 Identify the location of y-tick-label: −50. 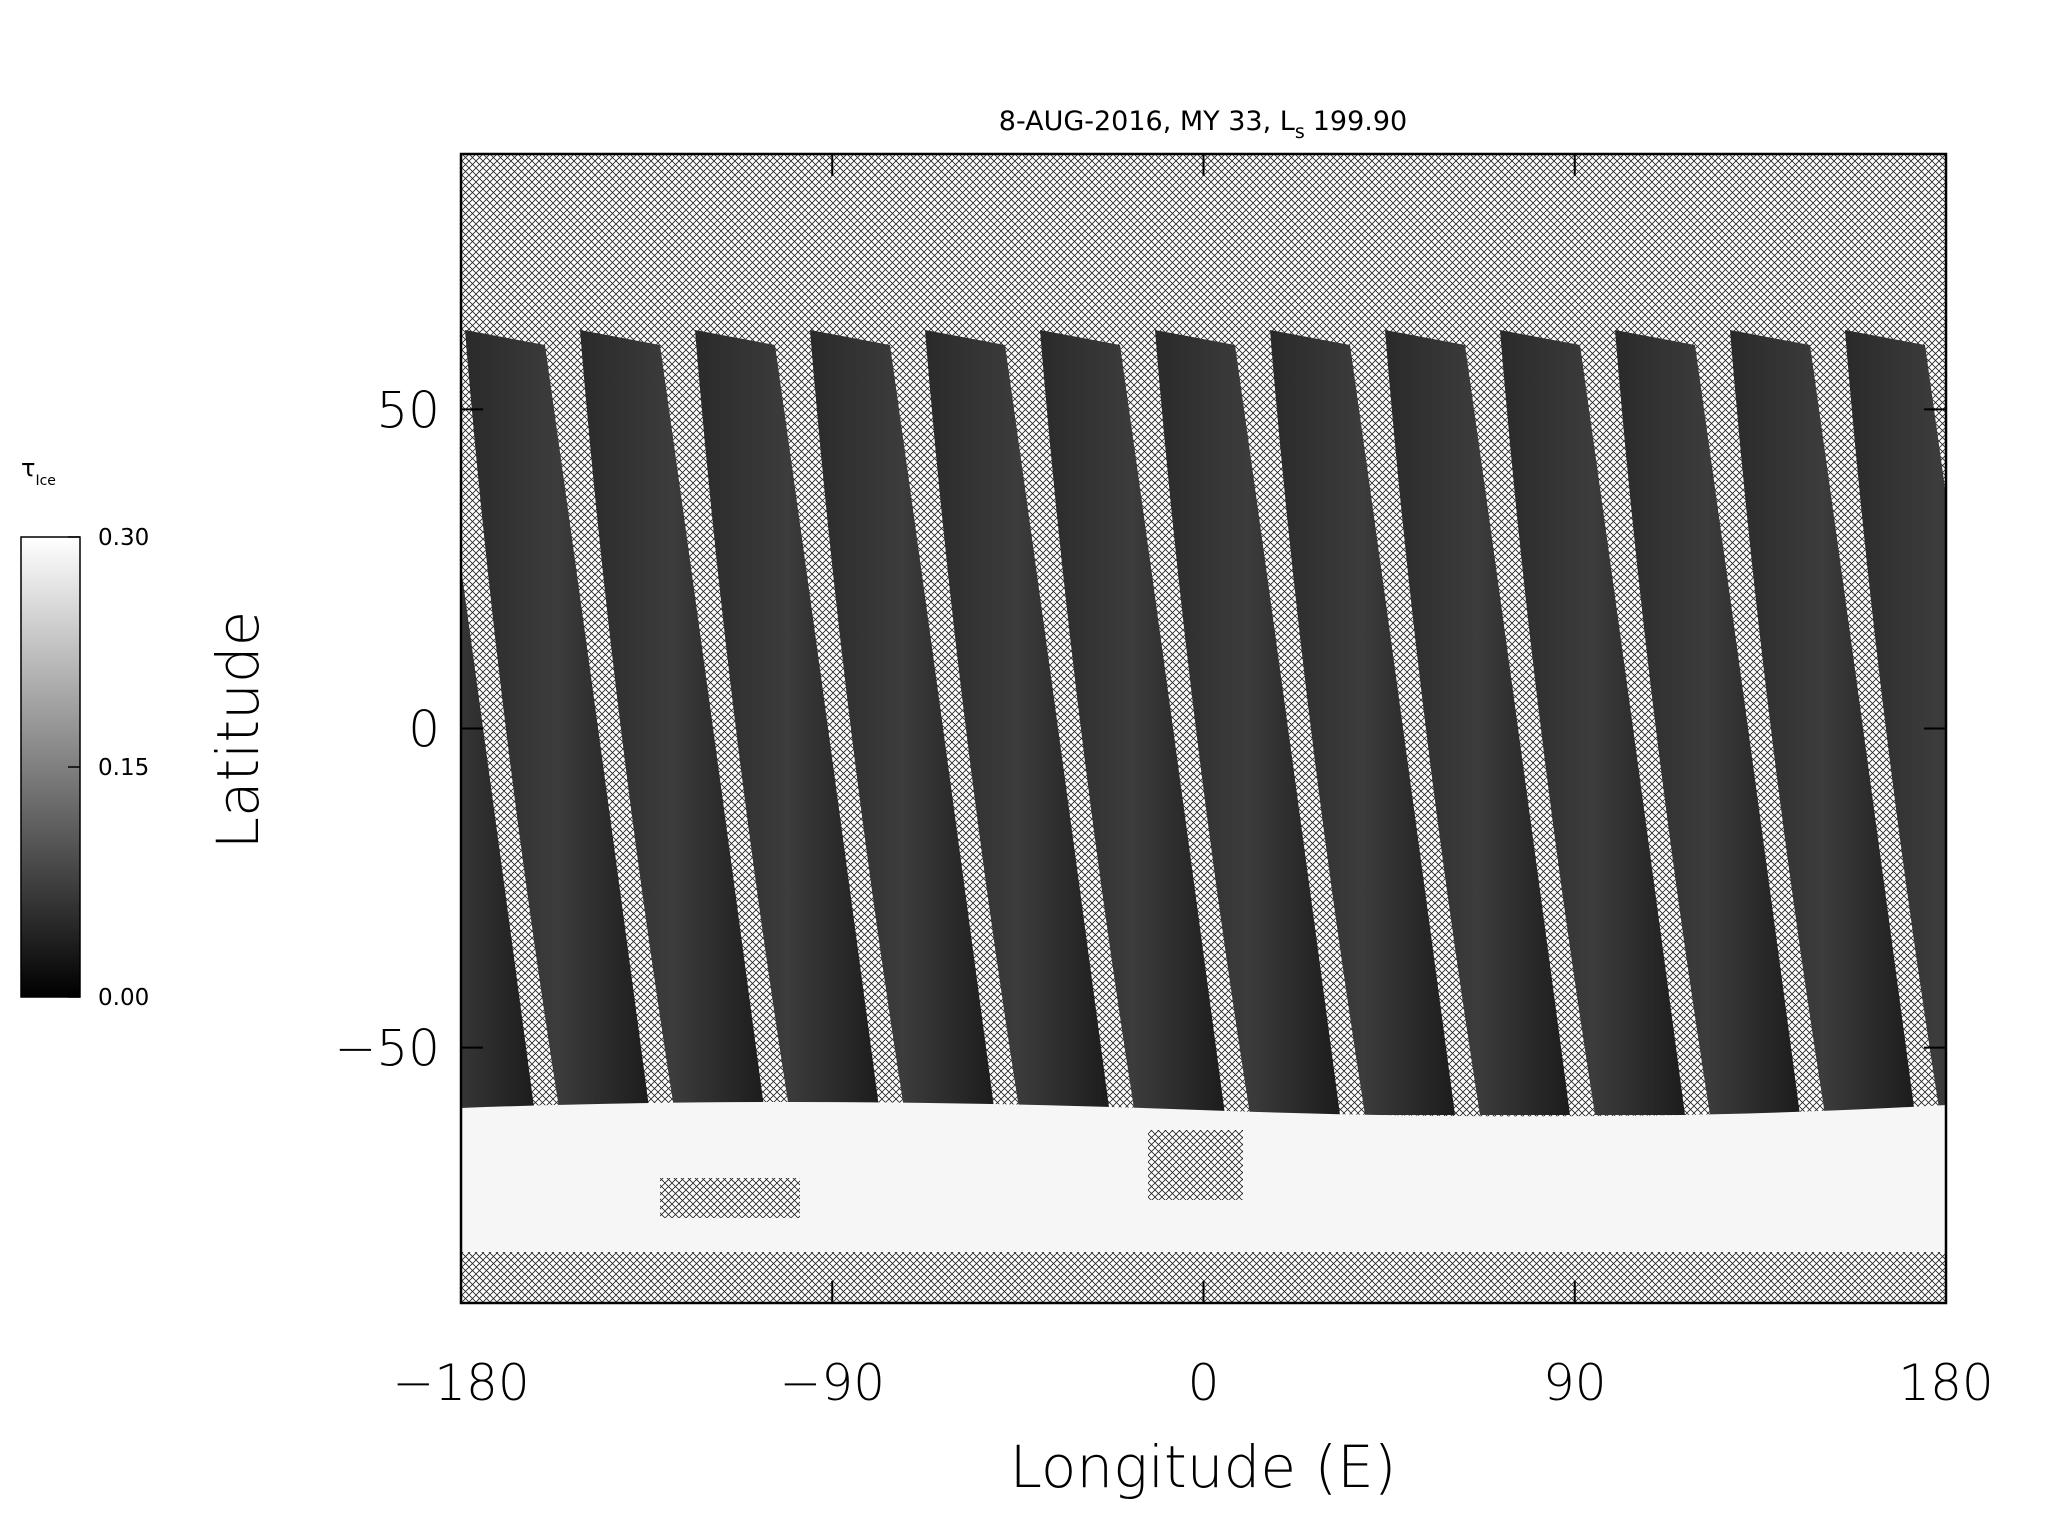
(387, 1049).